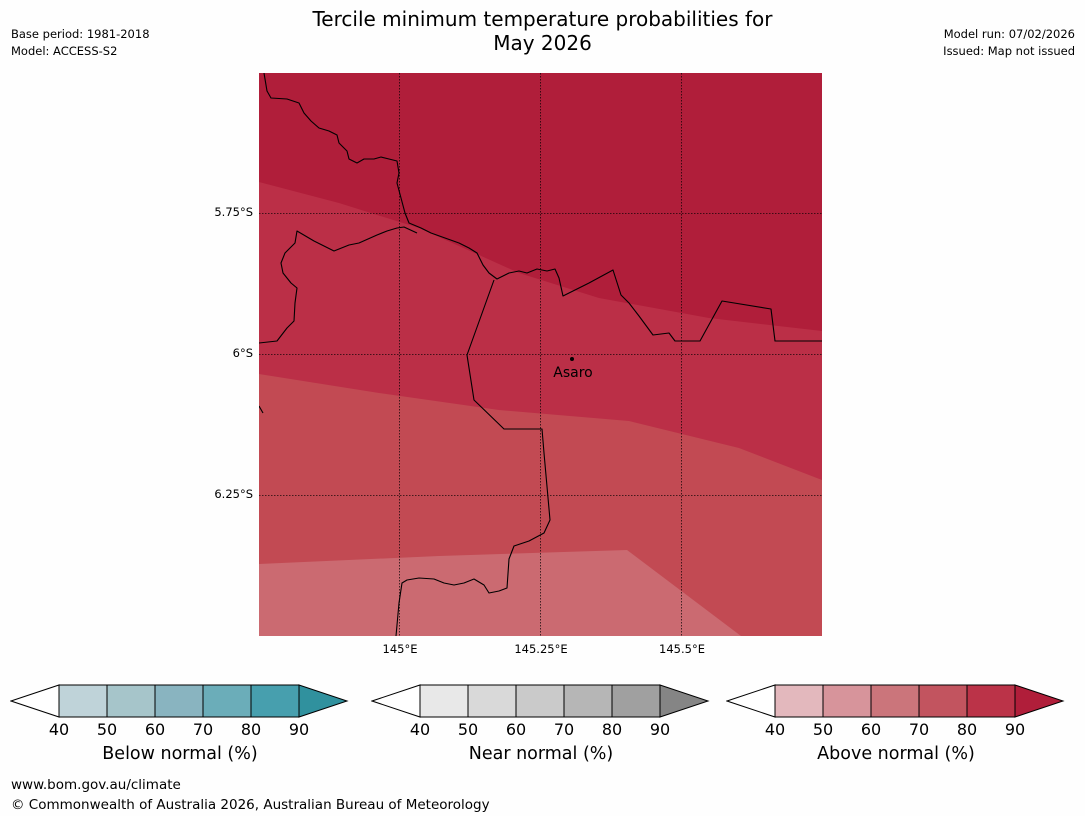 This screenshot has height=816, width=1085. What do you see at coordinates (1015, 729) in the screenshot?
I see `above-tick-90: 90` at bounding box center [1015, 729].